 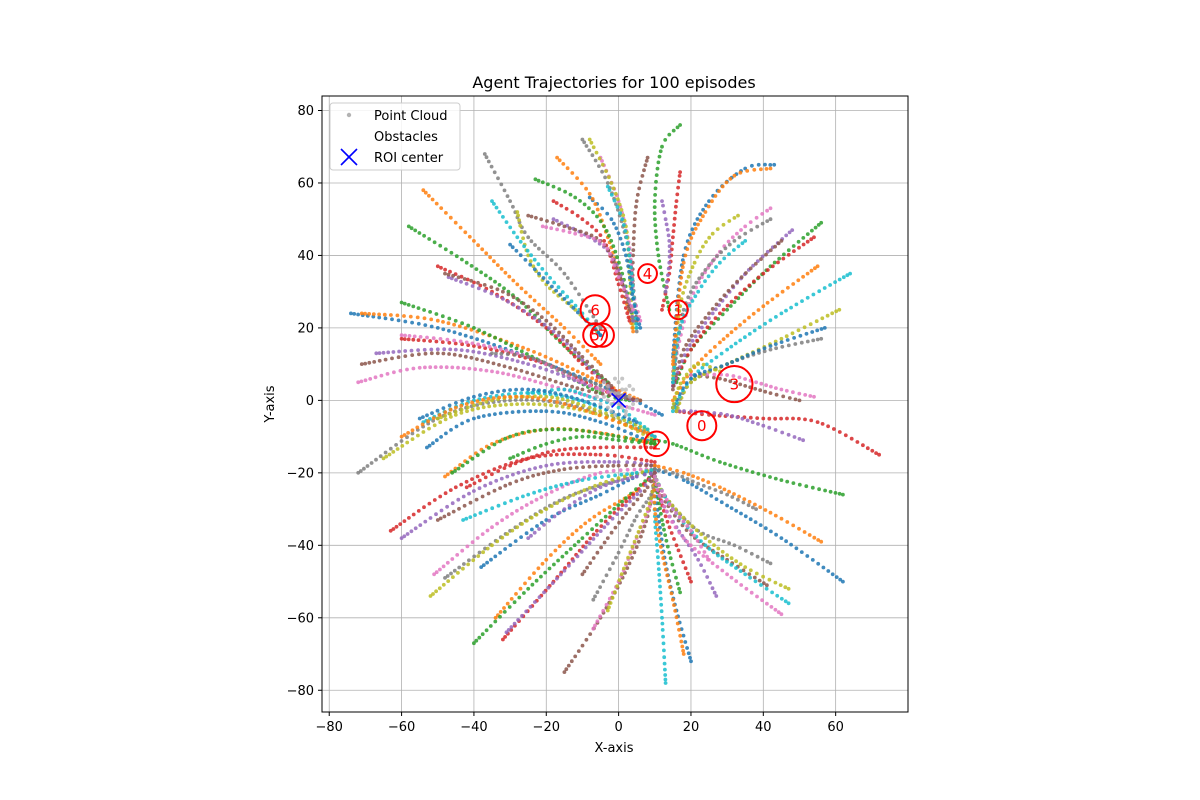 I want to click on y-tick-label: −40, so click(x=300, y=546).